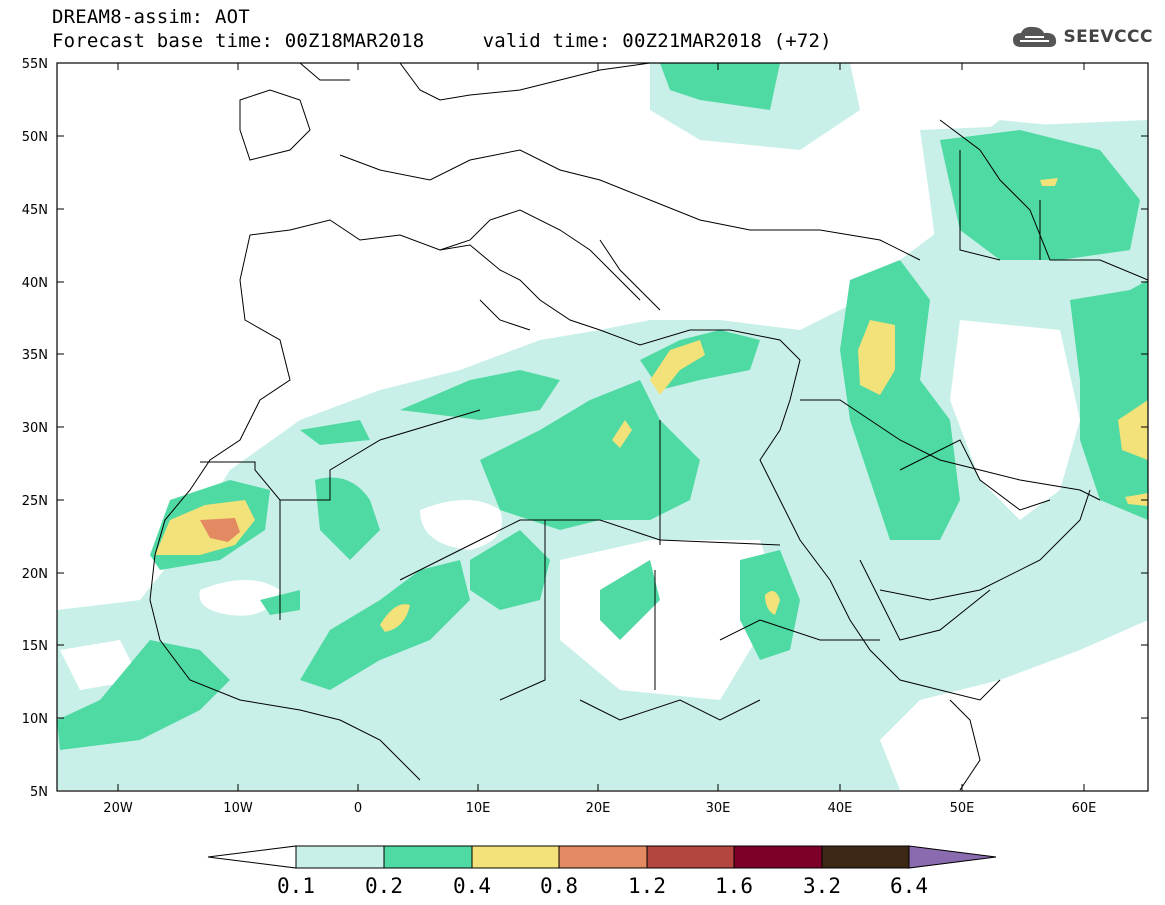 The height and width of the screenshot is (905, 1165). I want to click on aot-level-0.8, so click(220, 530).